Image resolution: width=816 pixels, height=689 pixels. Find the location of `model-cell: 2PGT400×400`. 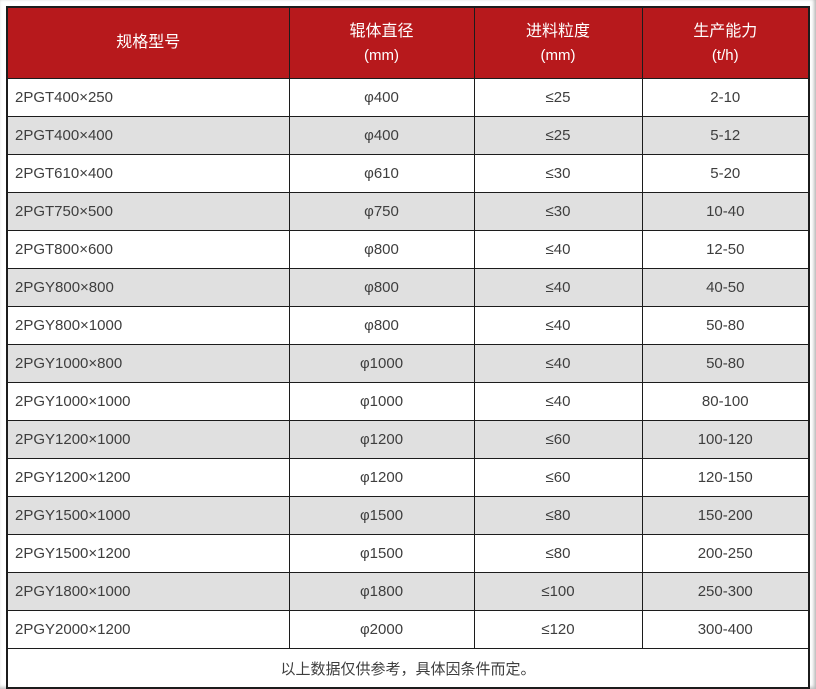

model-cell: 2PGT400×400 is located at coordinates (148, 135).